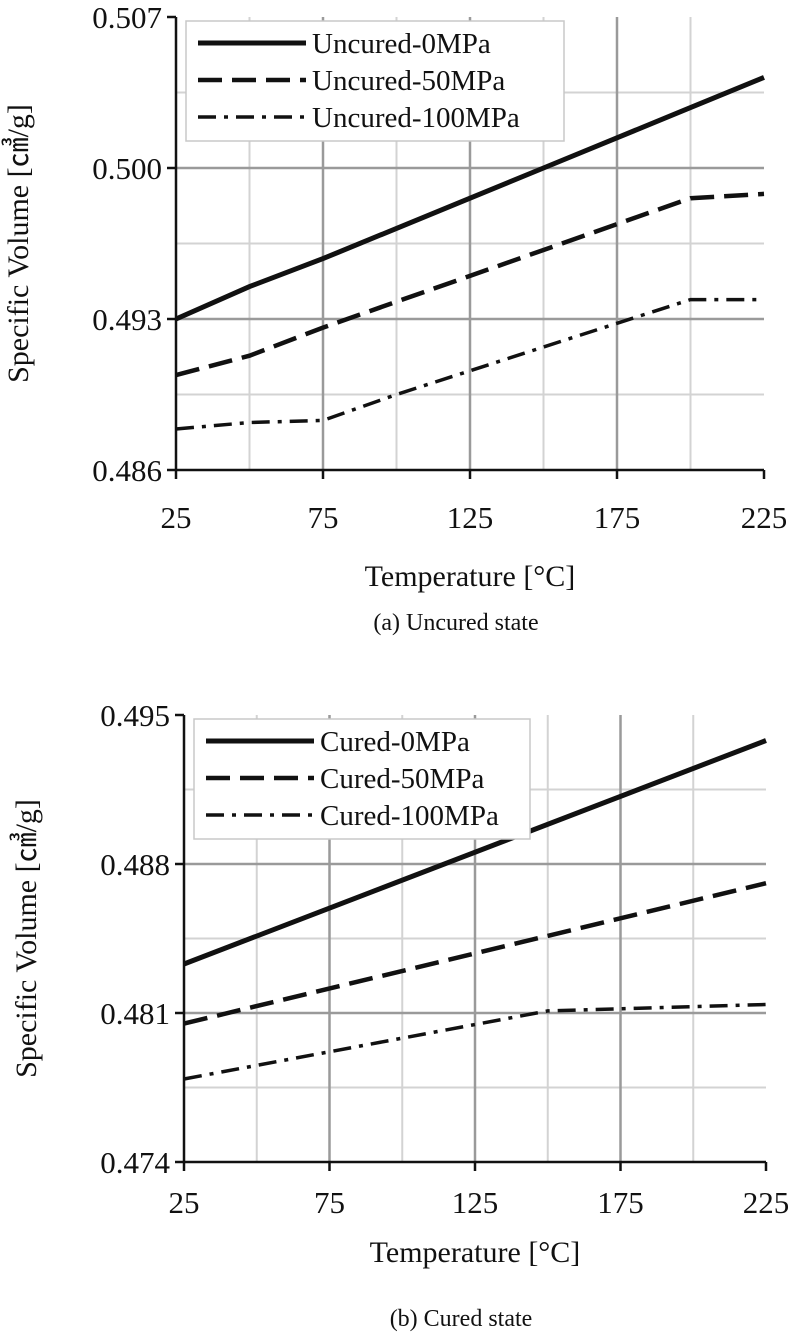  What do you see at coordinates (135, 864) in the screenshot?
I see `y-tick-label: 0.488` at bounding box center [135, 864].